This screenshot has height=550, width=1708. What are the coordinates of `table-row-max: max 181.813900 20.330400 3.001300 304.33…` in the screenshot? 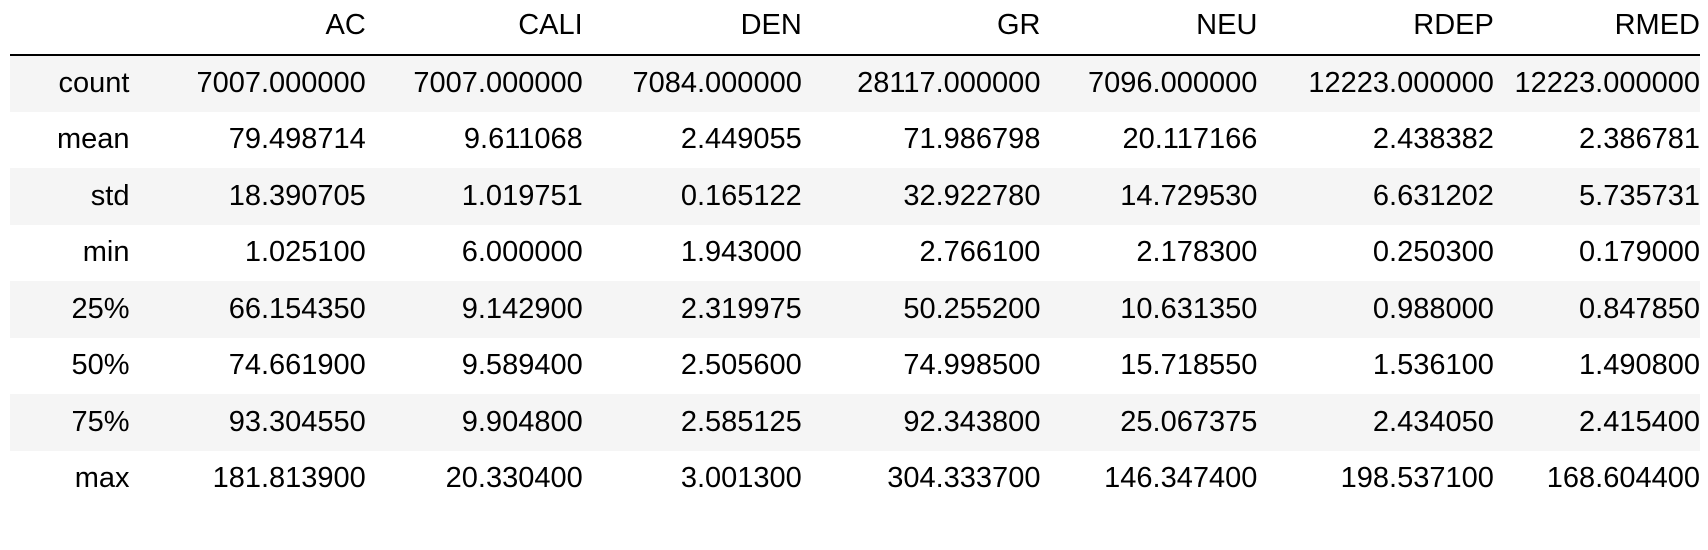 It's located at (855, 478).